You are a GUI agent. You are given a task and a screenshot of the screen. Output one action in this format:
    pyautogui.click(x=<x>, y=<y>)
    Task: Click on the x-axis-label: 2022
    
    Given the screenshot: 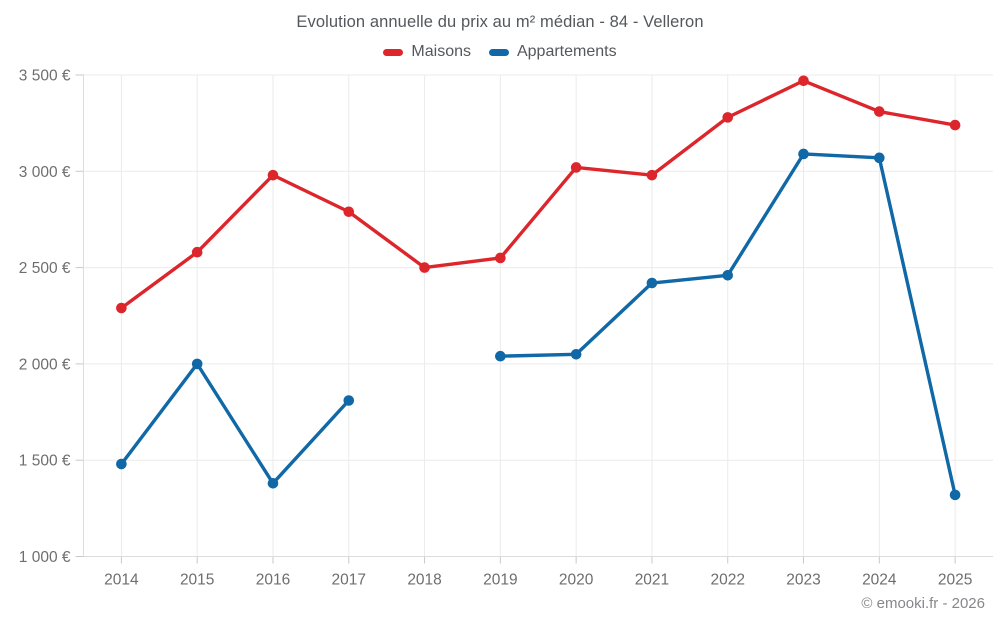 What is the action you would take?
    pyautogui.click(x=727, y=580)
    